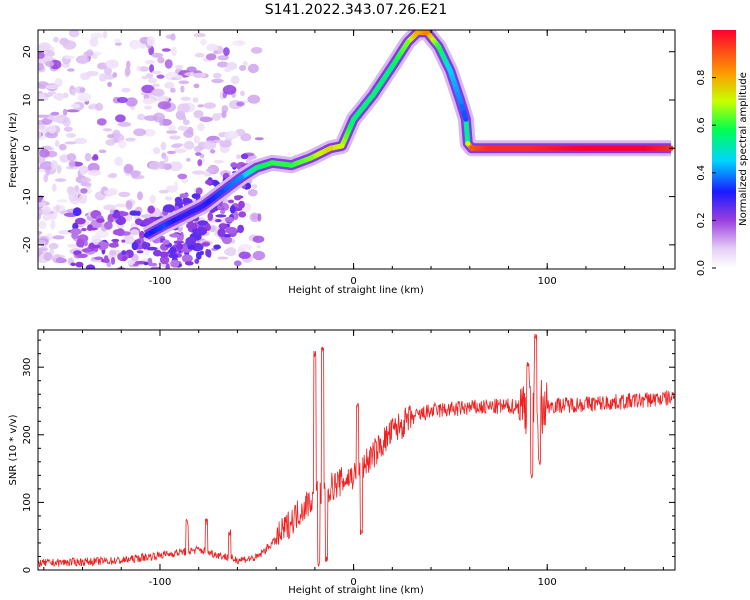 The image size is (750, 600). I want to click on ridge-segment, so click(467, 131).